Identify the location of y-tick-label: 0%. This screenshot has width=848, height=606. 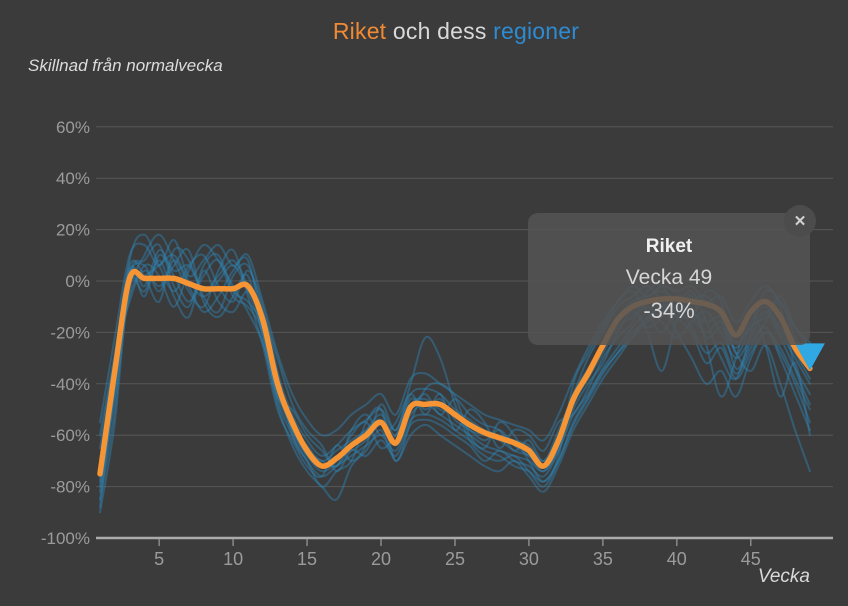
(77, 281).